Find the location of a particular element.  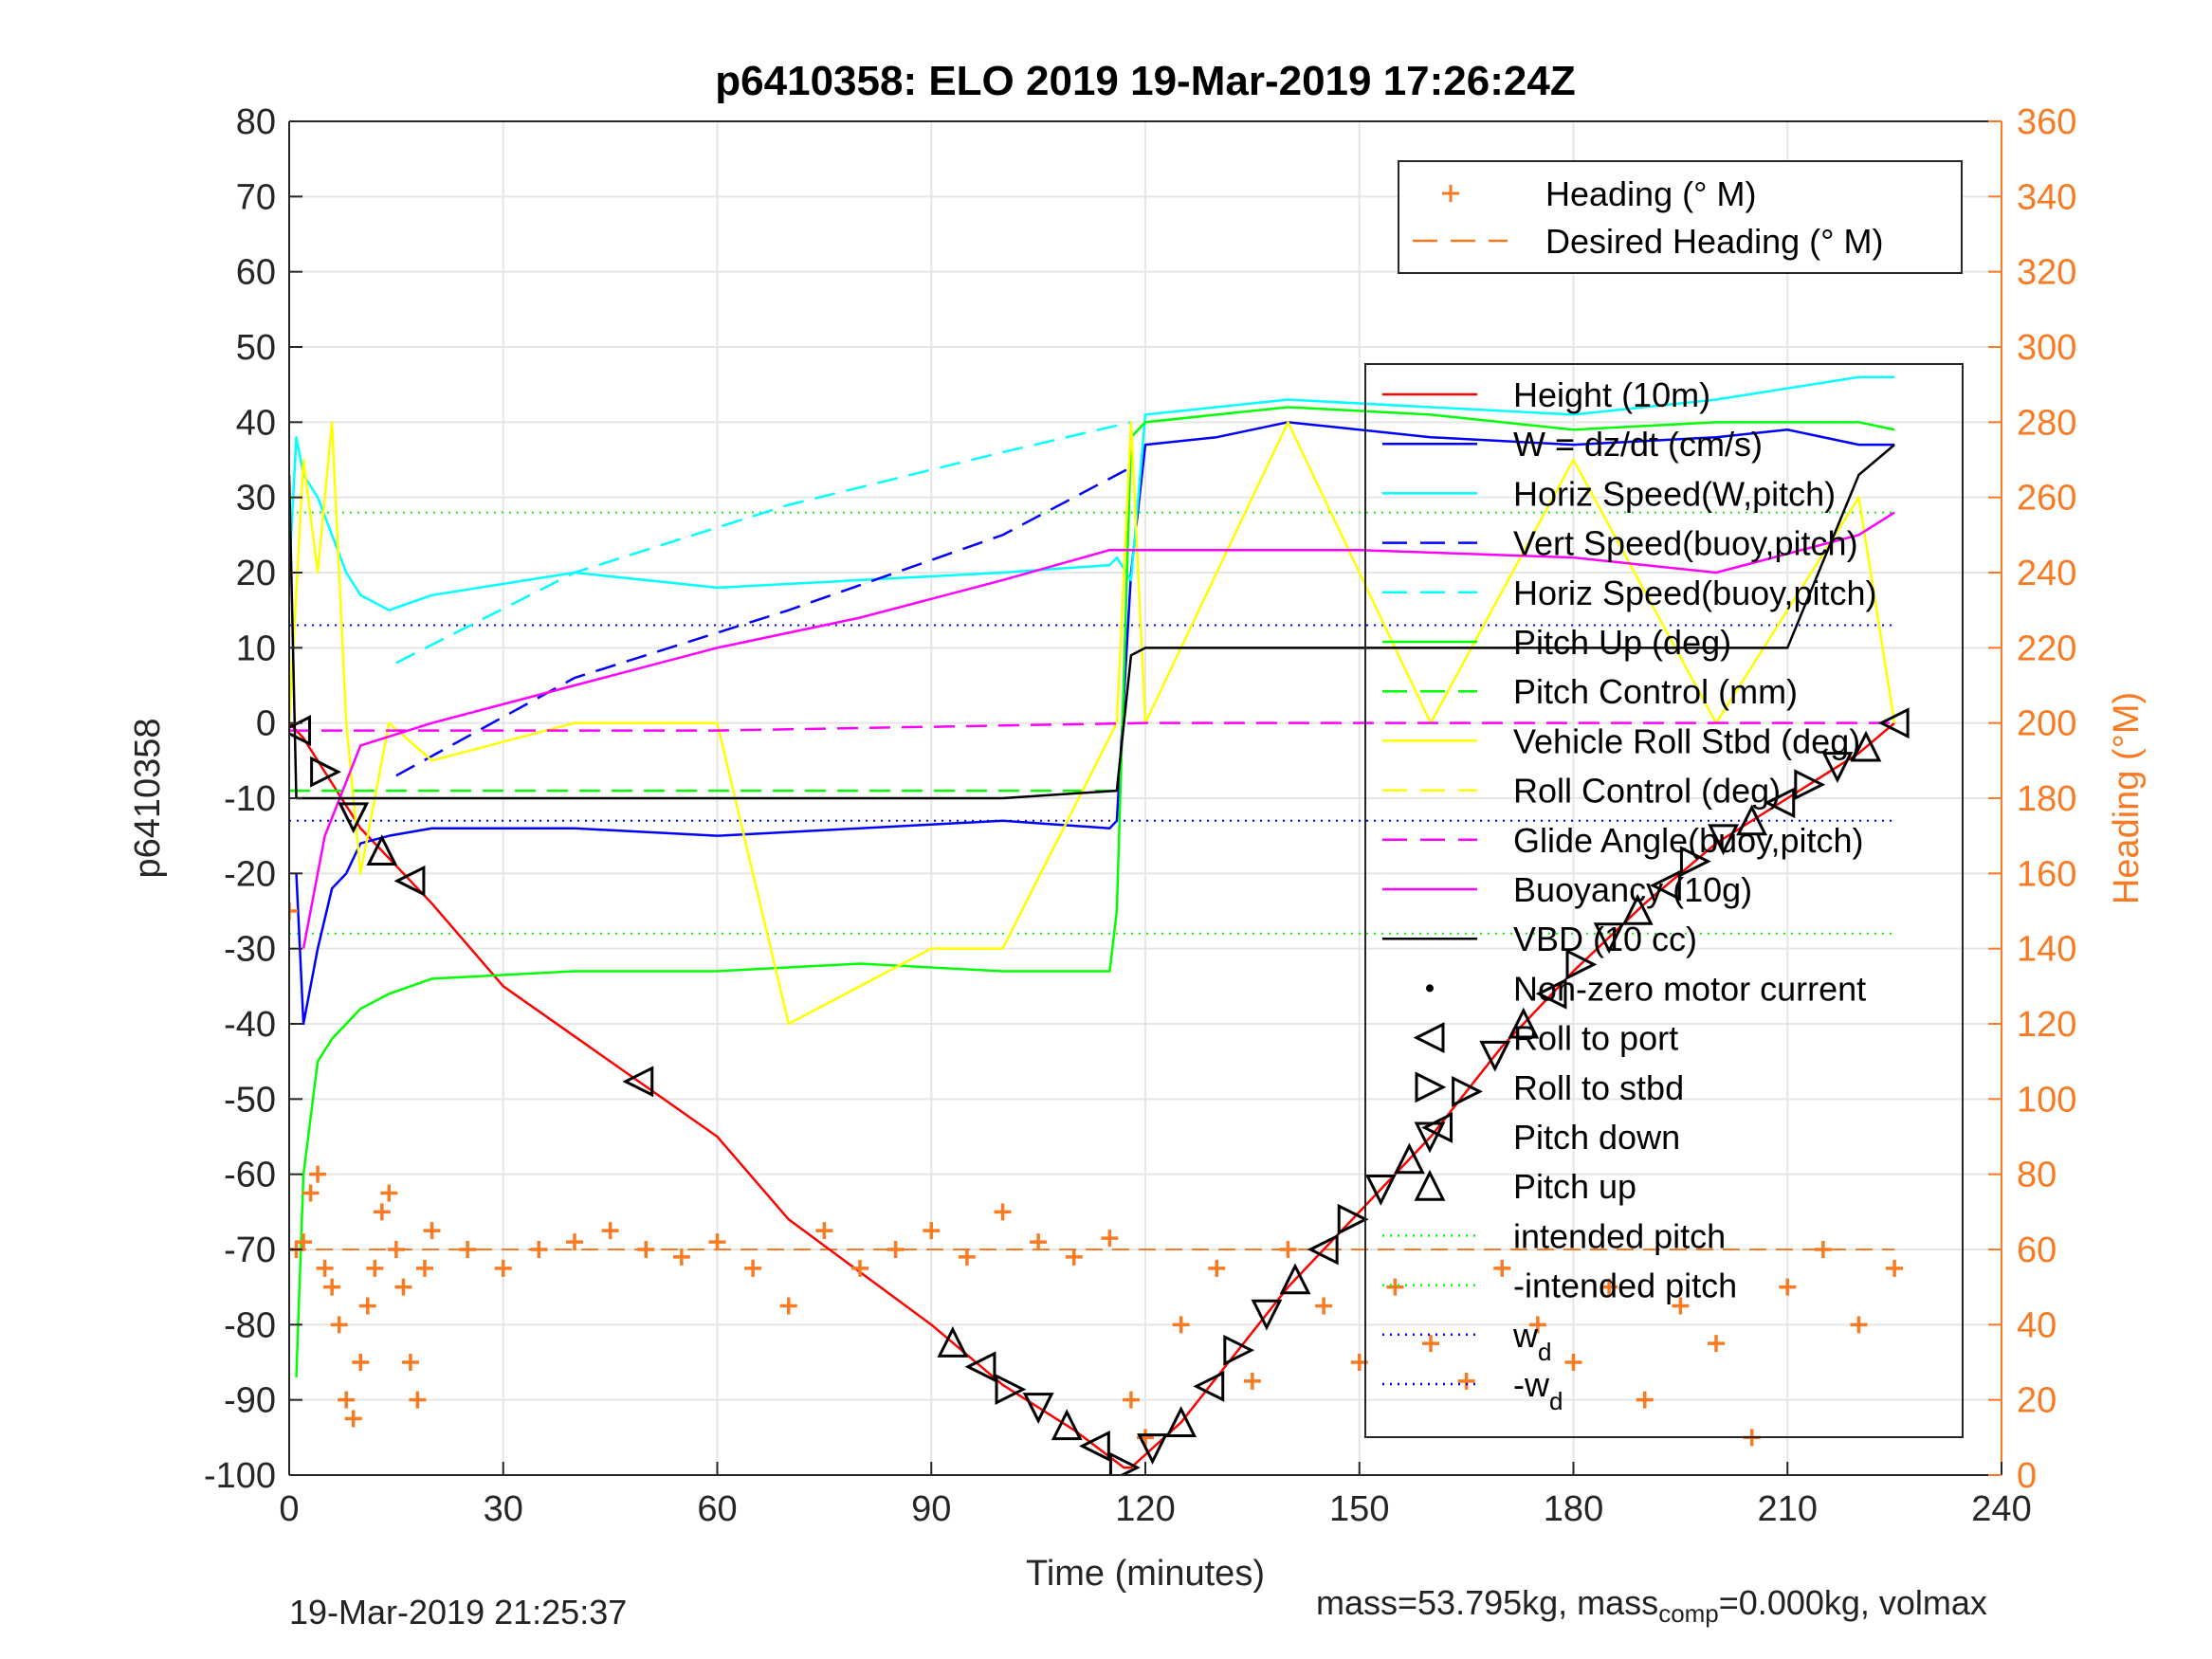

legend-main-label: Height (10m) is located at coordinates (1611, 394).